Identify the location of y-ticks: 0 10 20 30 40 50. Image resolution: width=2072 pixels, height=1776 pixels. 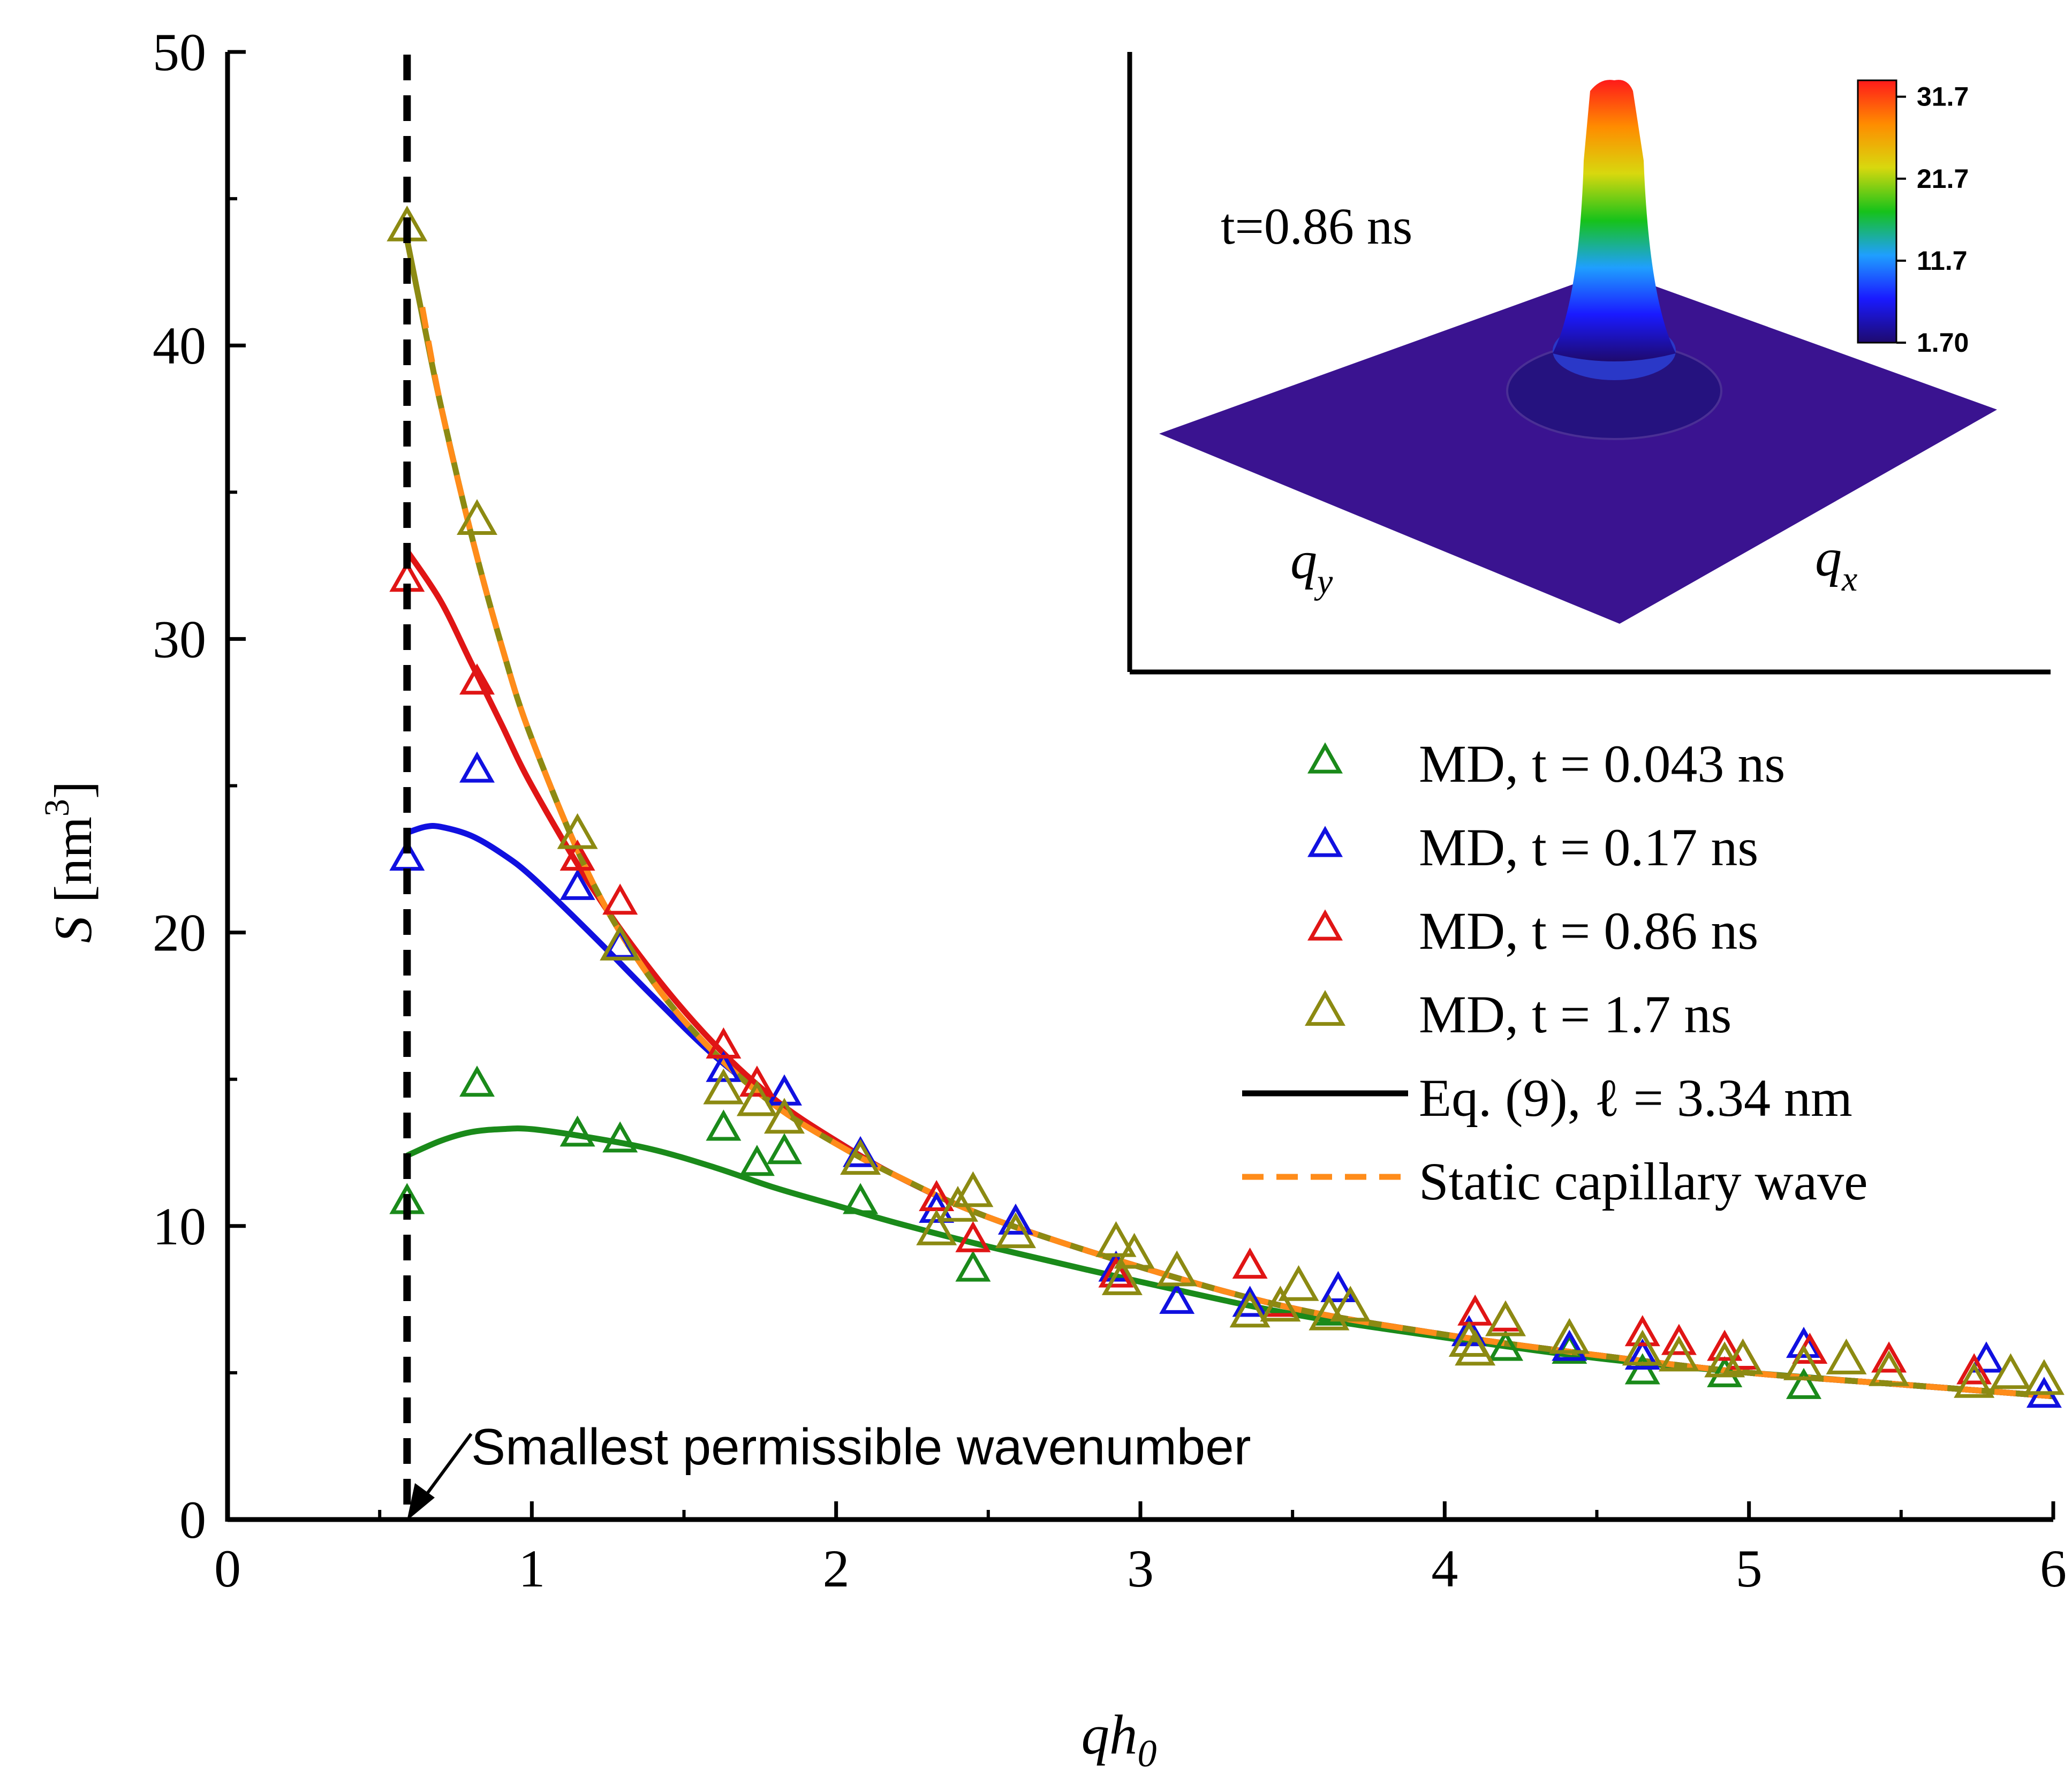
(200, 786).